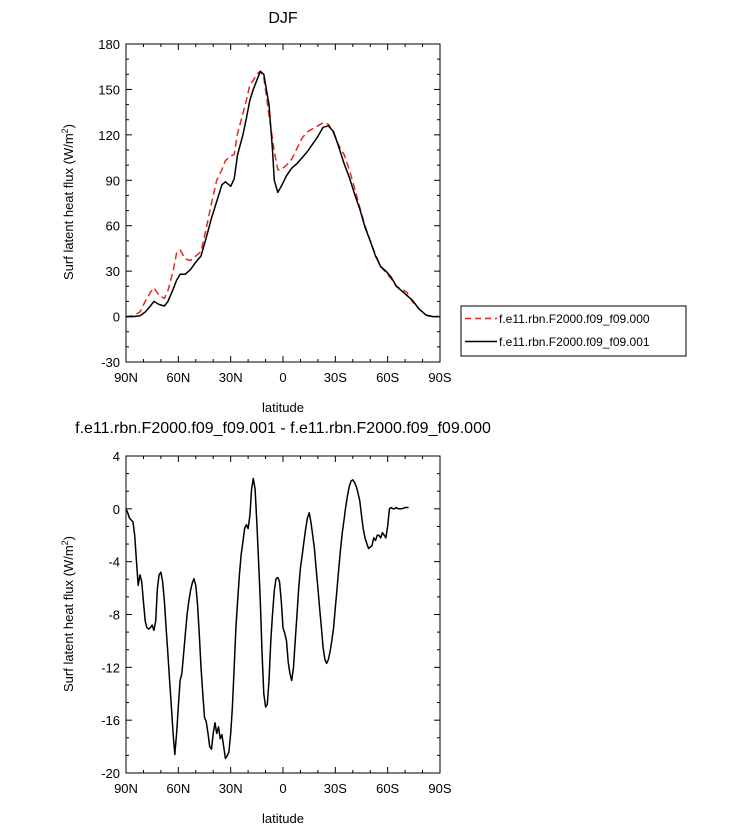  What do you see at coordinates (110, 773) in the screenshot?
I see `y-tick-label: -20` at bounding box center [110, 773].